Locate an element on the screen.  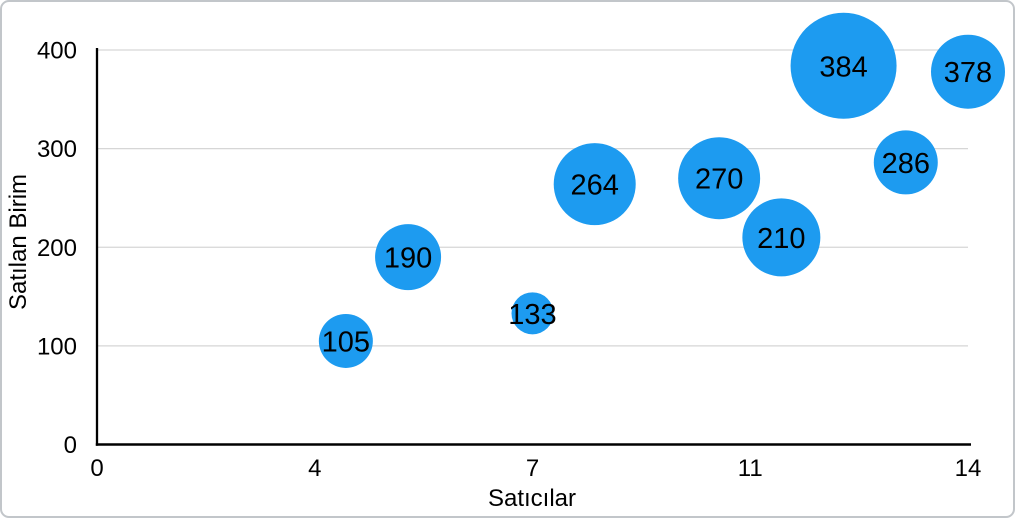
bubble-value-label: 264 is located at coordinates (595, 186).